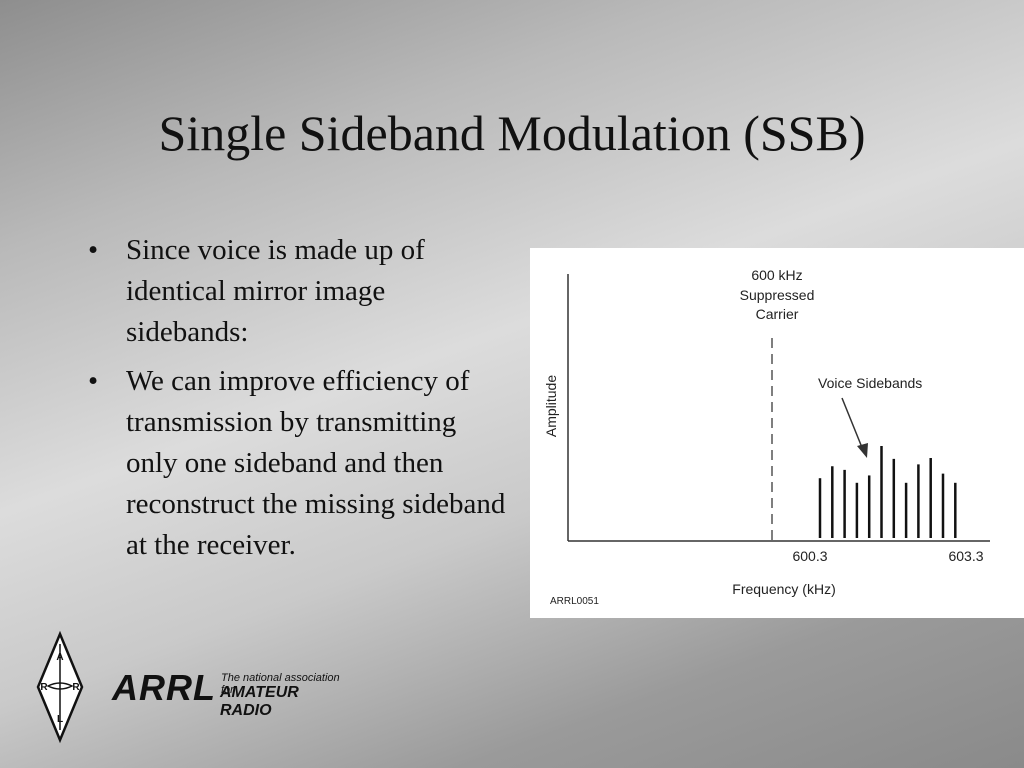 The image size is (1024, 768). Describe the element at coordinates (574, 601) in the screenshot. I see `figure-credit: ARRL0051` at that location.